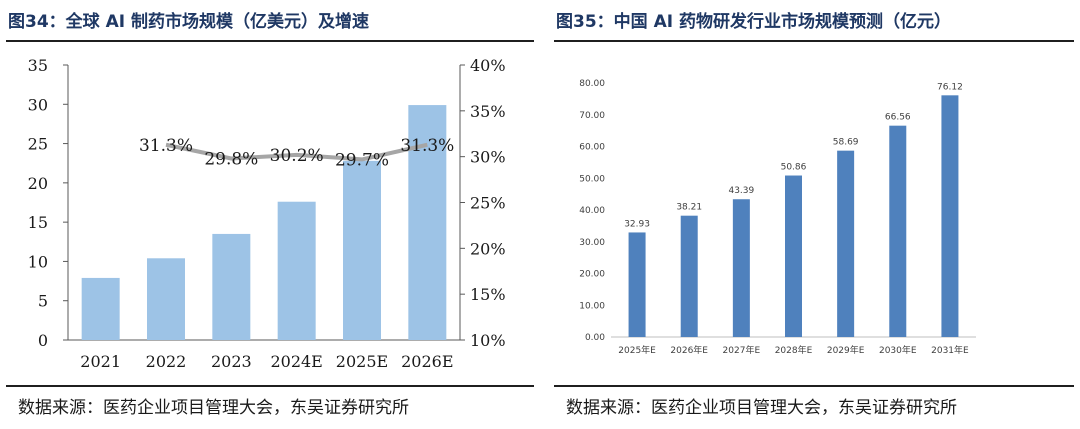  What do you see at coordinates (846, 143) in the screenshot?
I see `bar-data-label: 58.69` at bounding box center [846, 143].